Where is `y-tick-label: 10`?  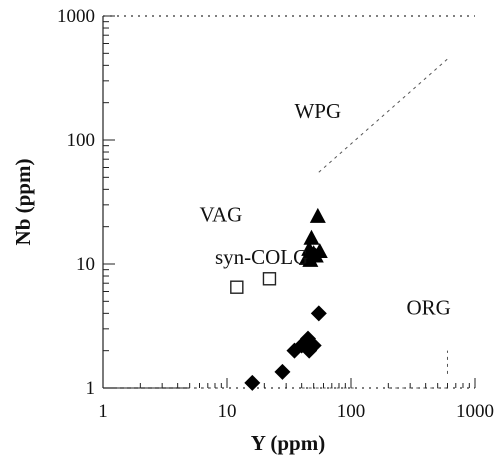
y-tick-label: 10 is located at coordinates (85, 264).